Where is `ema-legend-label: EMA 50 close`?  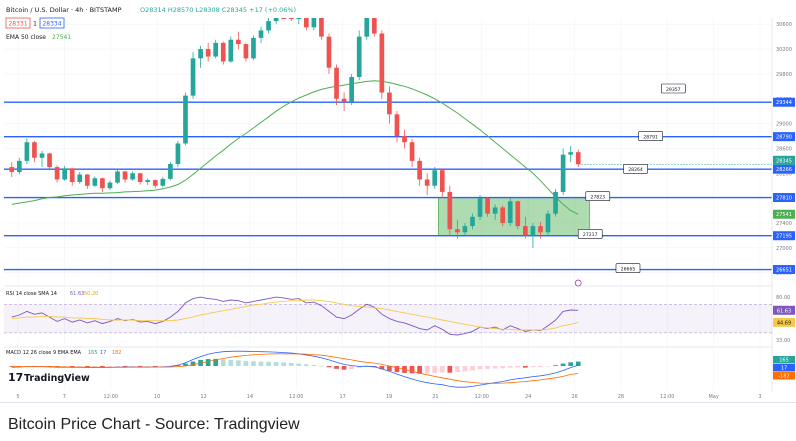 ema-legend-label: EMA 50 close is located at coordinates (26, 37).